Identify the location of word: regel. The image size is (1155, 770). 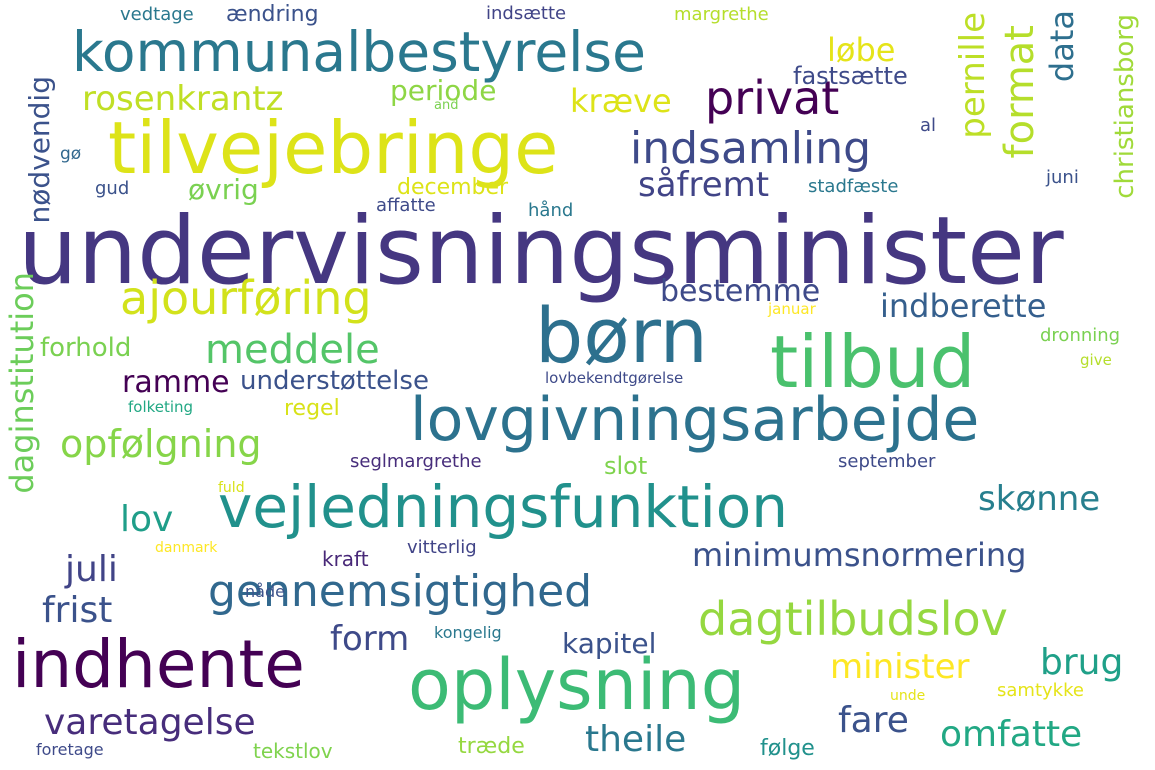
(312, 408).